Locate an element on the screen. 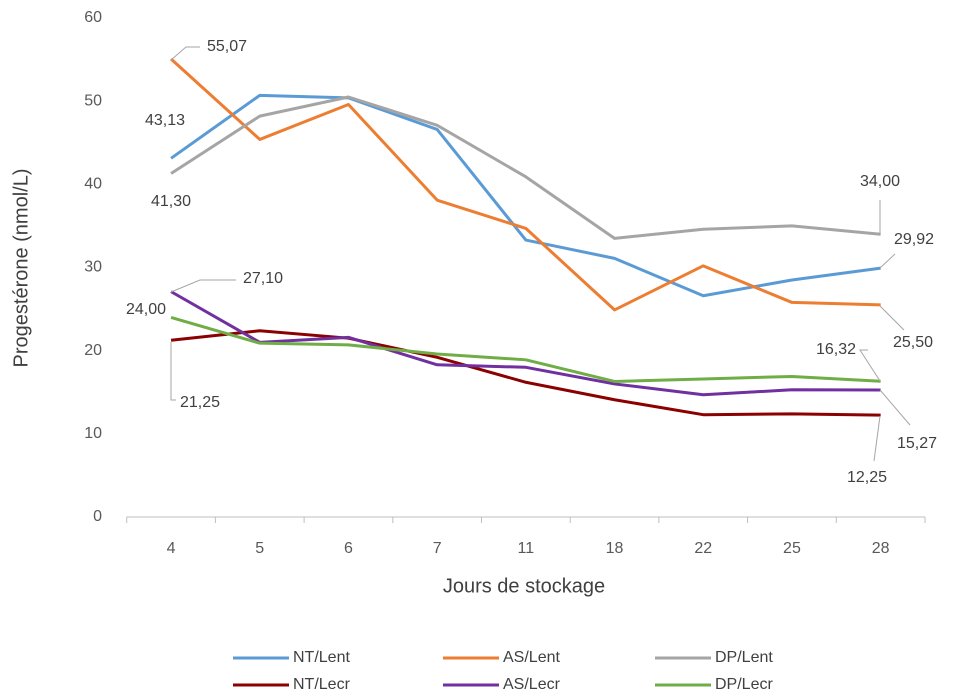  y-tick-label: 0 is located at coordinates (97, 516).